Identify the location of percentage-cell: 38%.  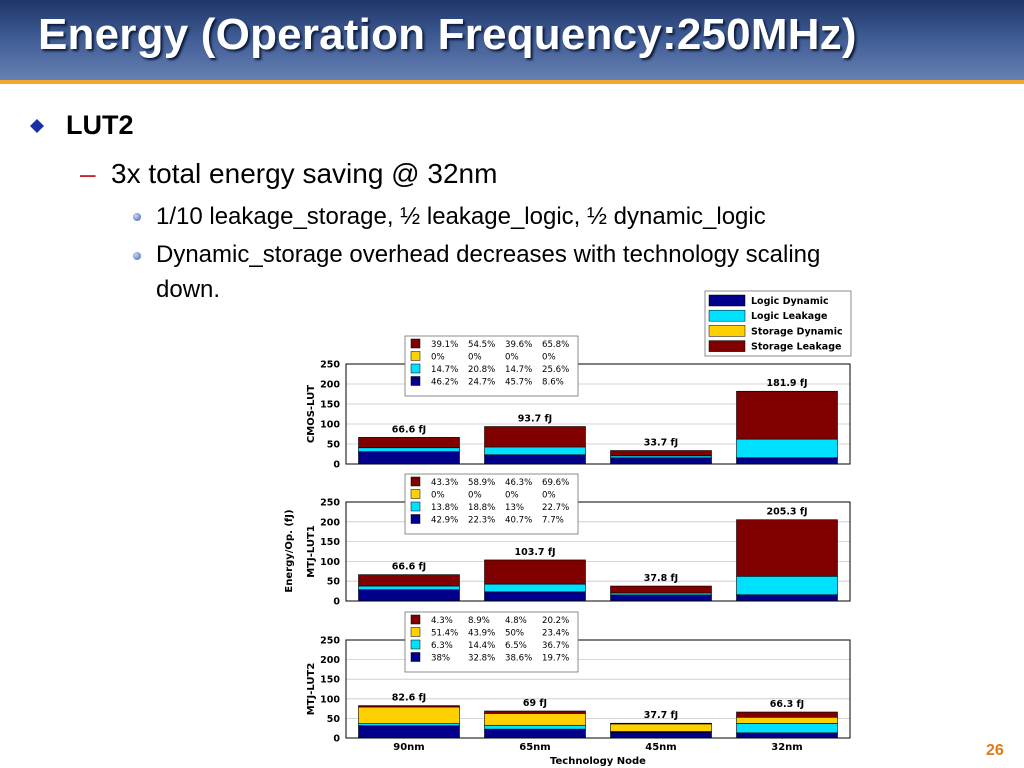
(440, 659).